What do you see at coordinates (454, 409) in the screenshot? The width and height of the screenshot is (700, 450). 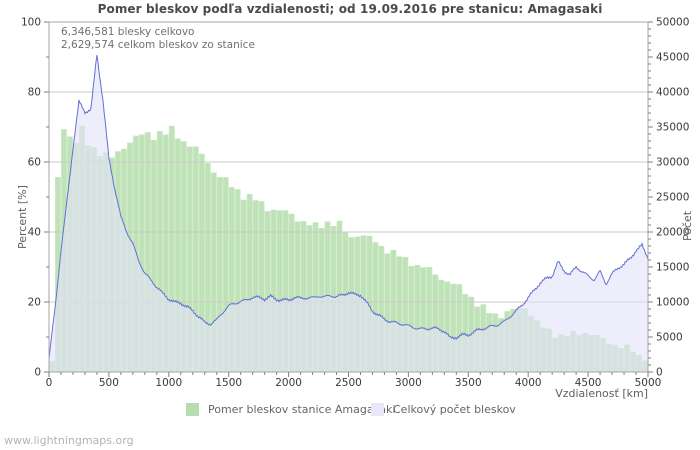 I see `legend-label: Celkový počet bleskov` at bounding box center [454, 409].